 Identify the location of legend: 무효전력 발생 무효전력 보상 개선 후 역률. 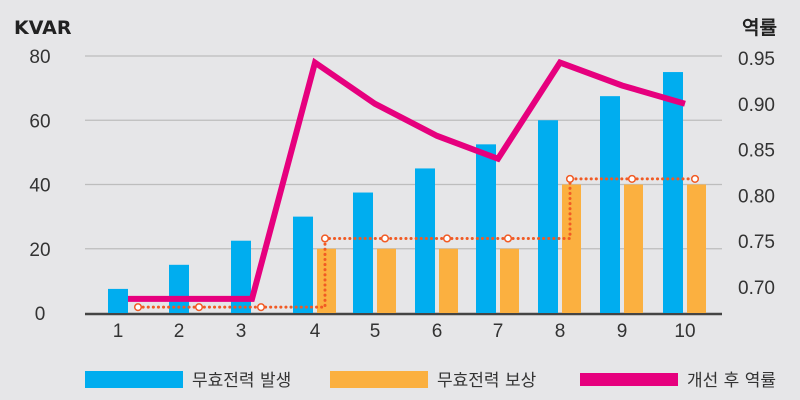
(430, 381).